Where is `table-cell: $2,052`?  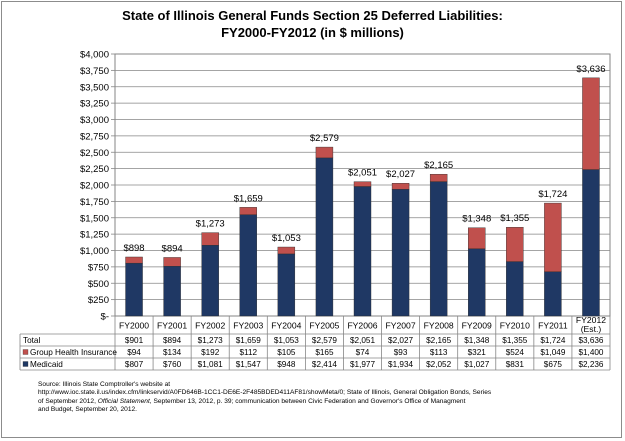
table-cell: $2,052 is located at coordinates (438, 364).